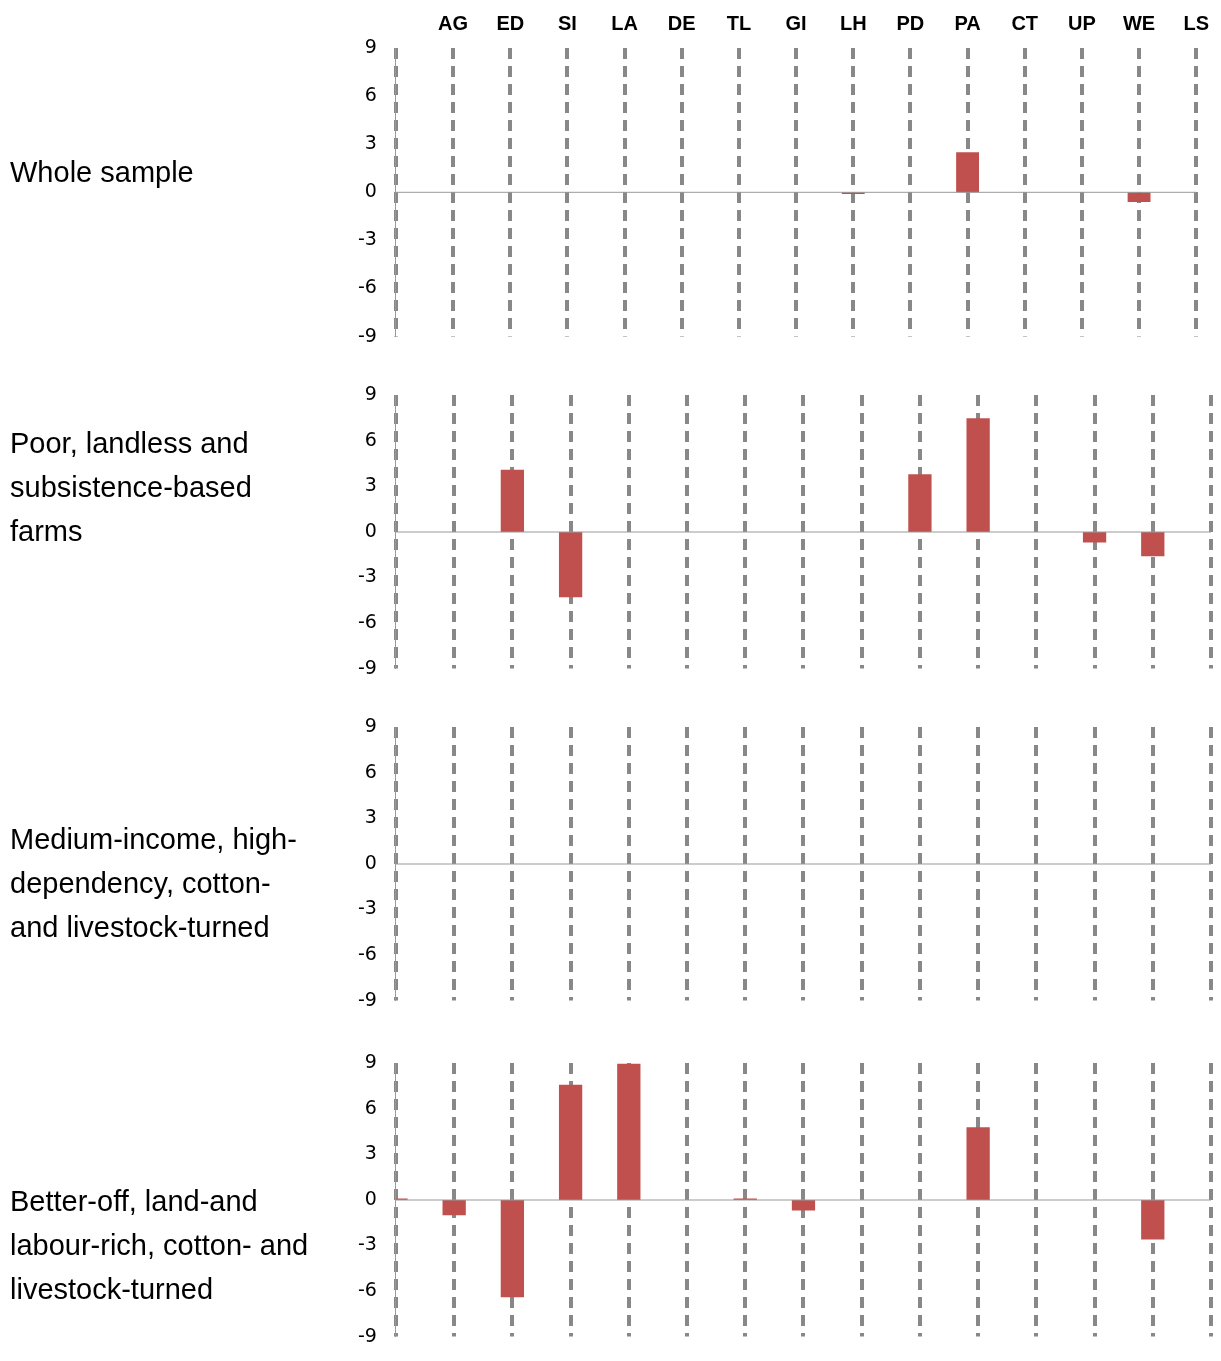 The image size is (1221, 1361). Describe the element at coordinates (967, 22) in the screenshot. I see `x-tick-label: PA` at that location.